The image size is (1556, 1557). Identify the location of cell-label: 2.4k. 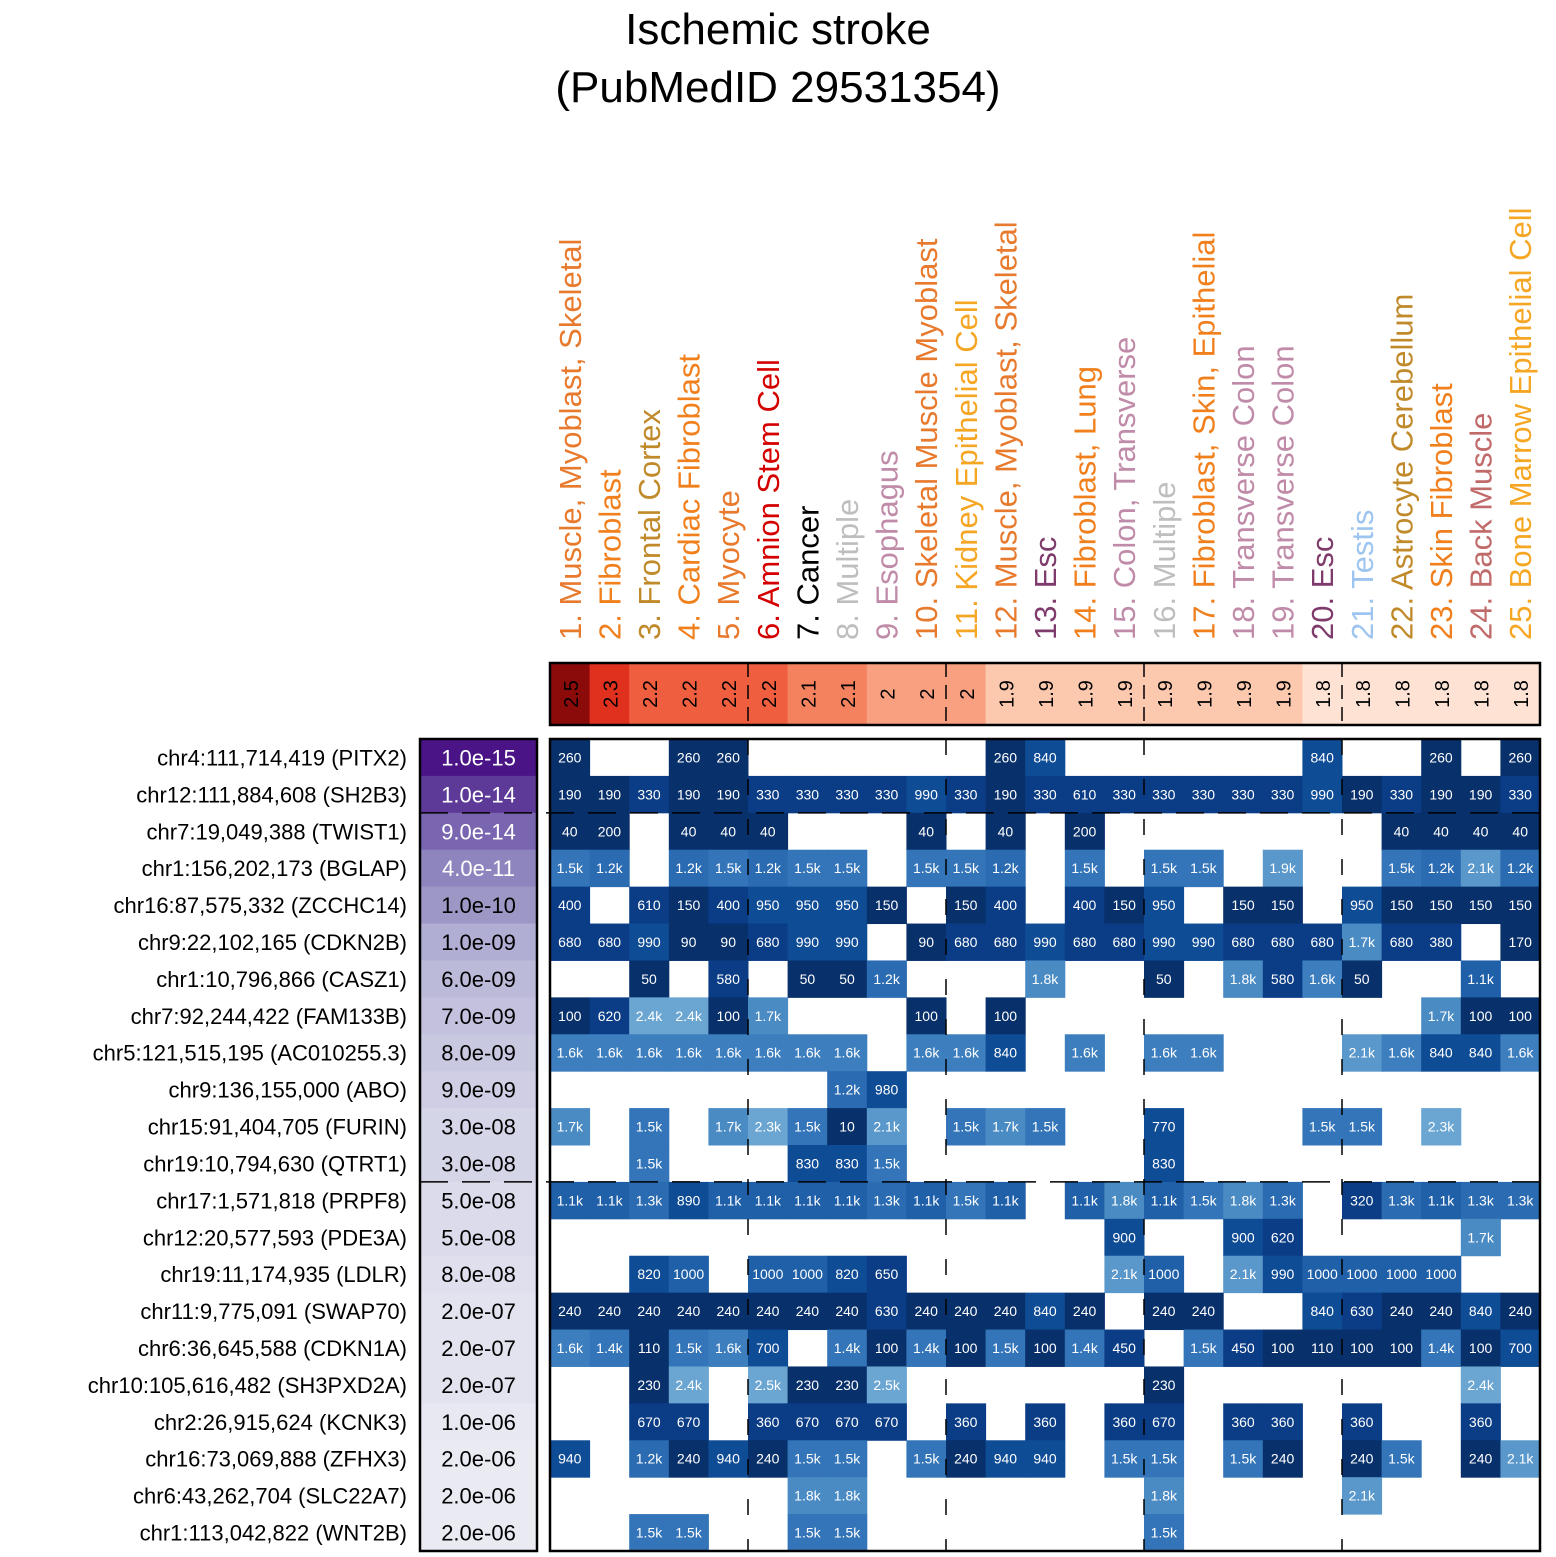
(688, 1016).